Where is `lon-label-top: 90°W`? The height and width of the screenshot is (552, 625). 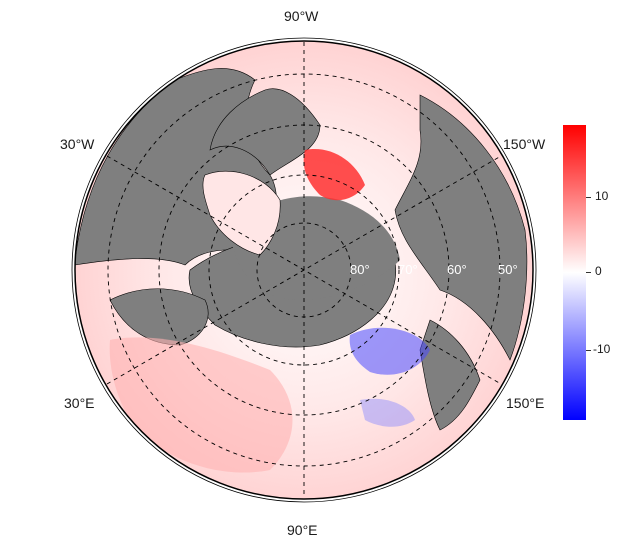
lon-label-top: 90°W is located at coordinates (301, 16).